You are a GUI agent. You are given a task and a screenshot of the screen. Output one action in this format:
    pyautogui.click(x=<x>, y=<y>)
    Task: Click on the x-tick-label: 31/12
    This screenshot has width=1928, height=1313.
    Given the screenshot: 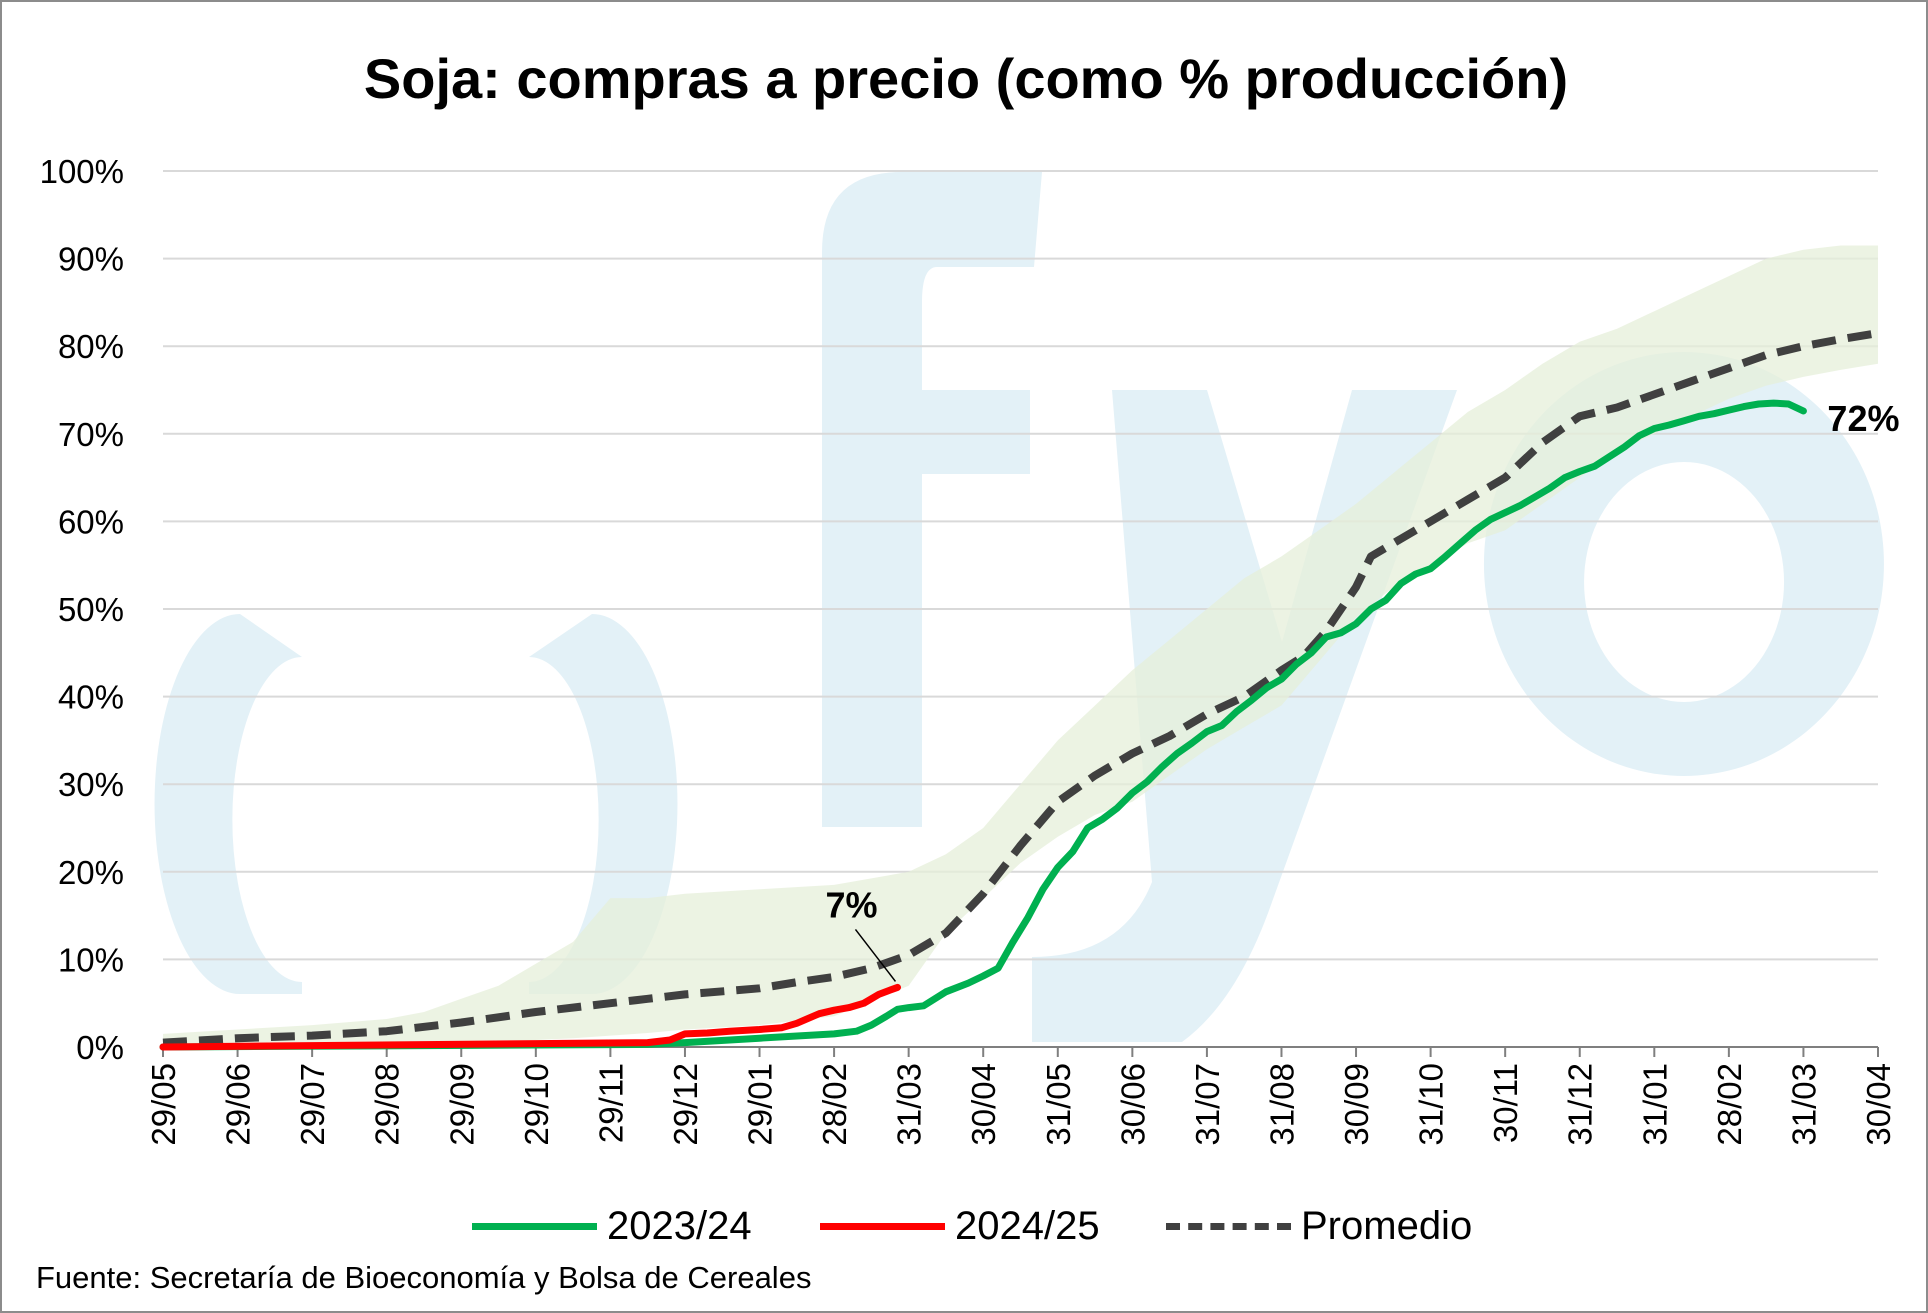 What is the action you would take?
    pyautogui.click(x=1580, y=1104)
    